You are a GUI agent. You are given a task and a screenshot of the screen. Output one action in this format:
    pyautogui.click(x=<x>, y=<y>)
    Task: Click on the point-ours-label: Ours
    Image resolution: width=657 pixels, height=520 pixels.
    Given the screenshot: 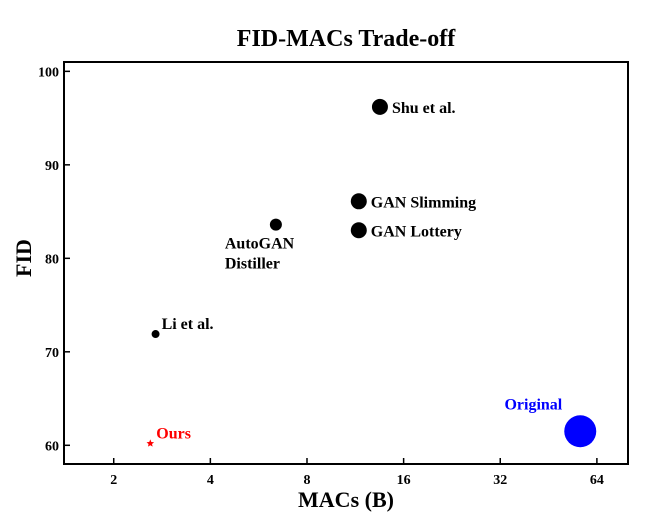 What is the action you would take?
    pyautogui.click(x=173, y=433)
    